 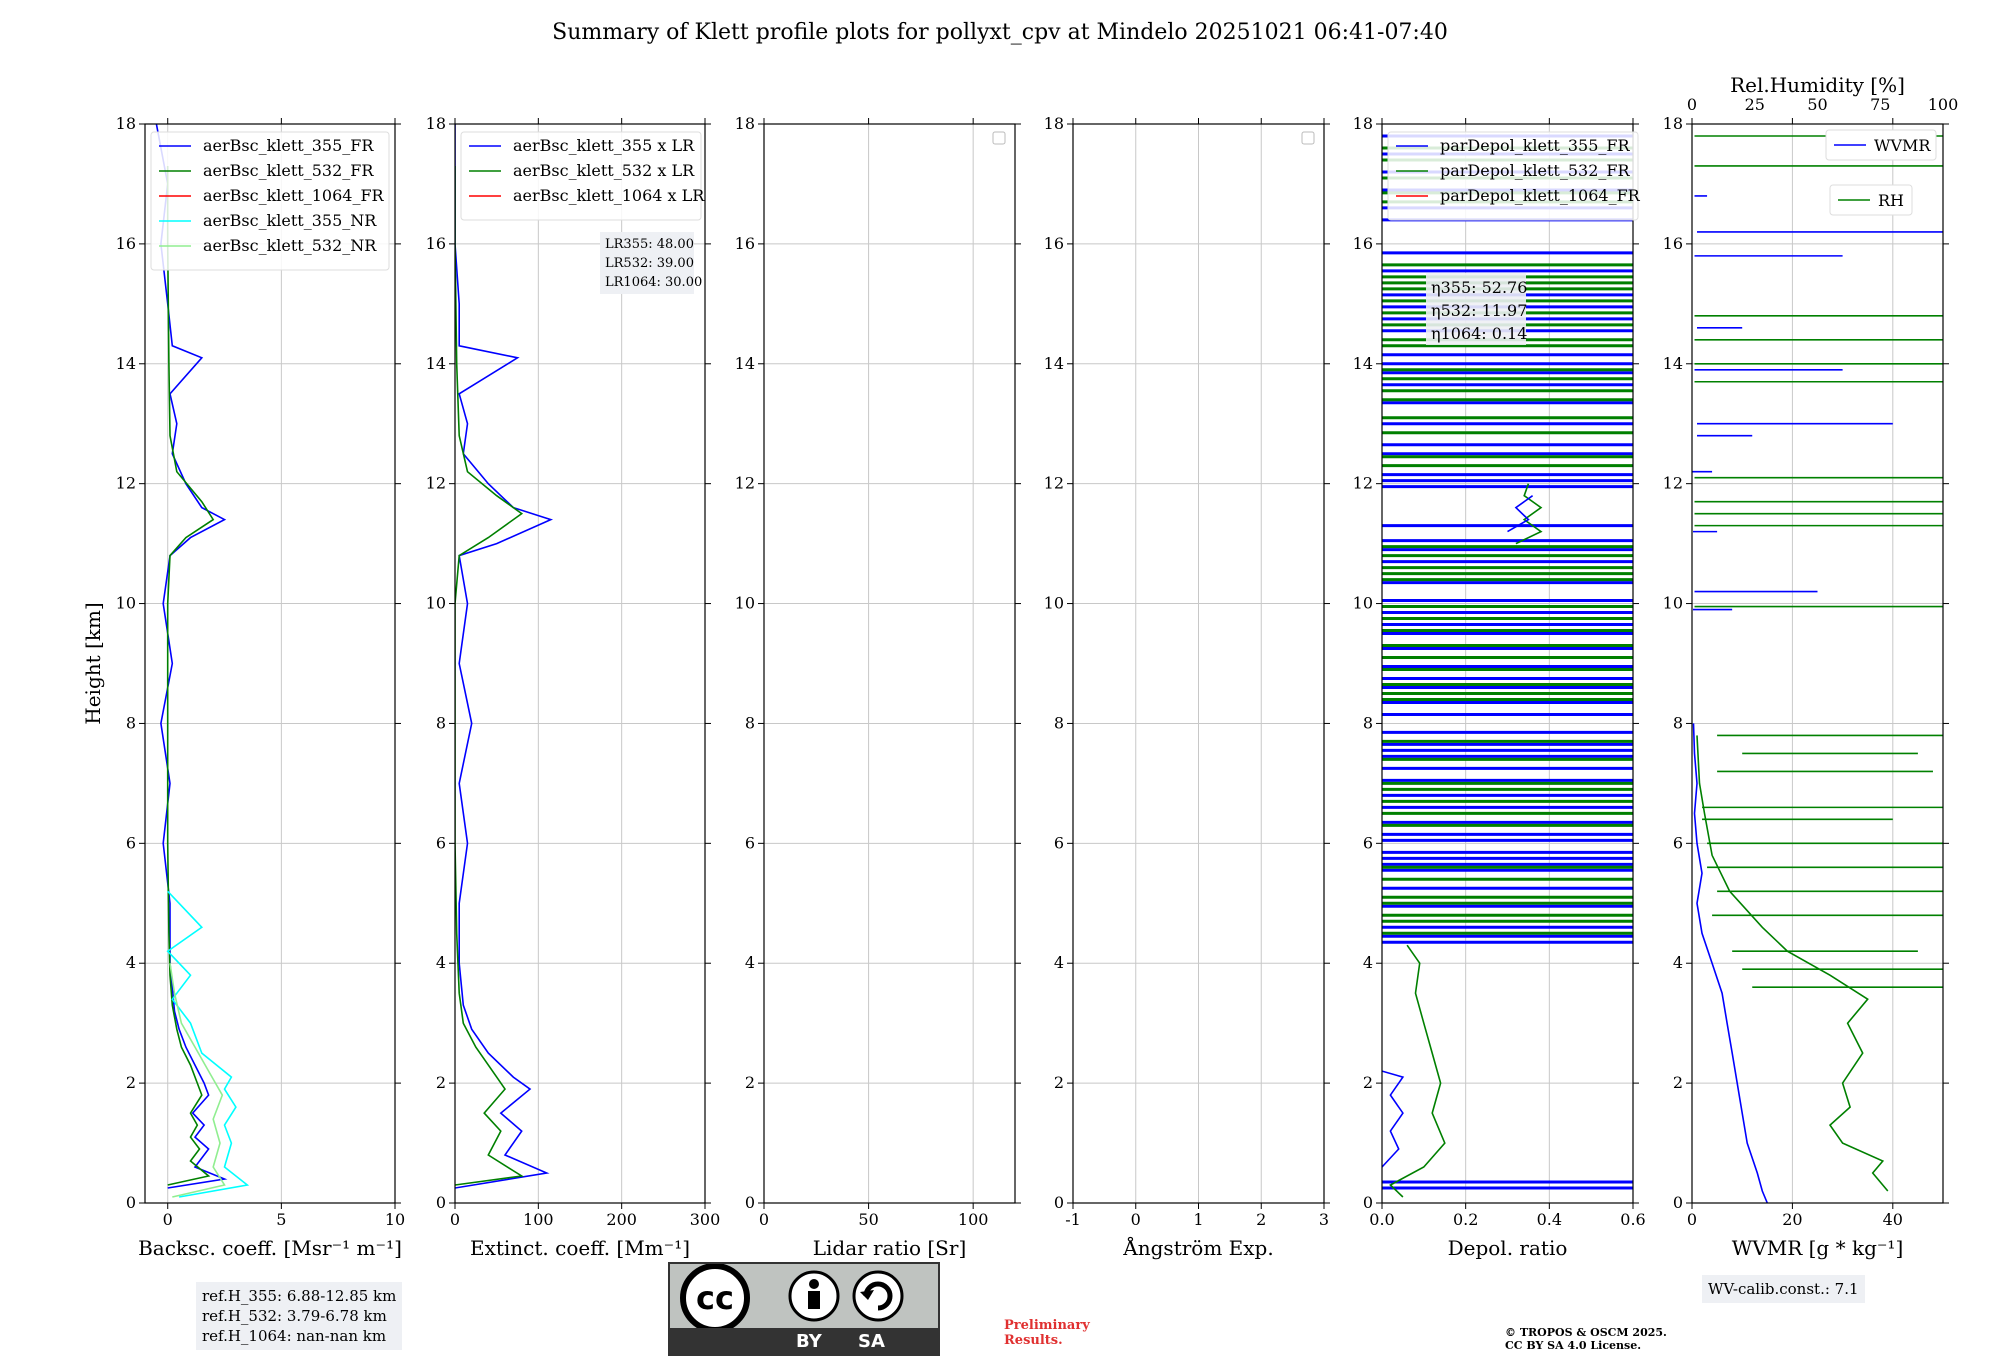 I want to click on lr-value: LR355: 48.00, so click(x=649, y=244).